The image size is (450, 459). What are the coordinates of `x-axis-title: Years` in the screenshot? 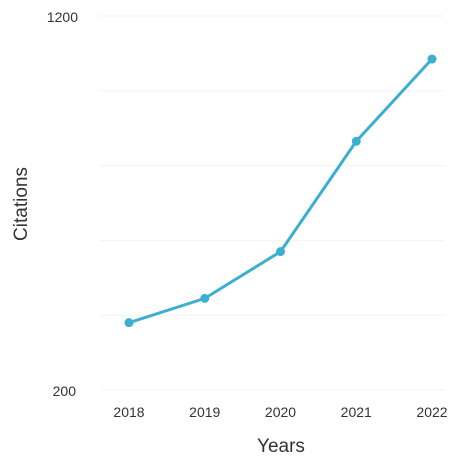 It's located at (281, 446).